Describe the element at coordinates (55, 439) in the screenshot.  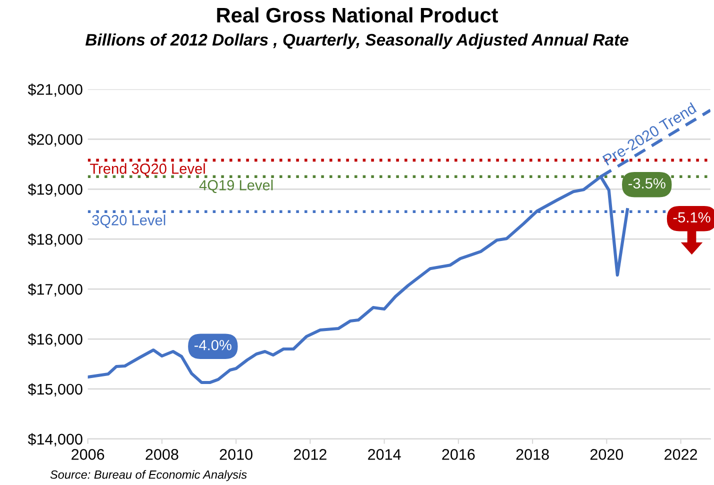
I see `y-tick-label: $14,000` at that location.